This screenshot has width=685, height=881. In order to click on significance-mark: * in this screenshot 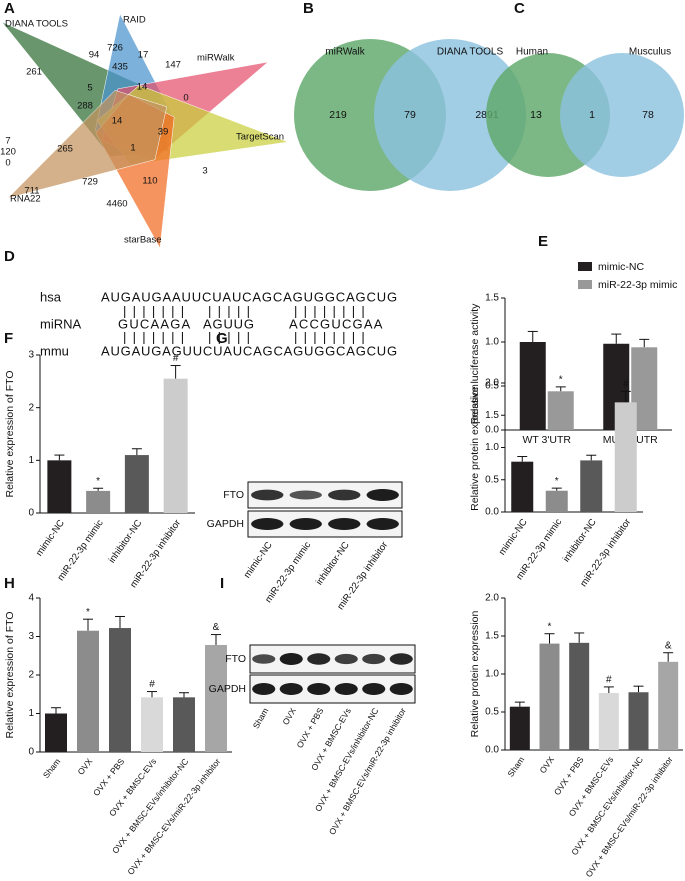, I will do `click(88, 612)`.